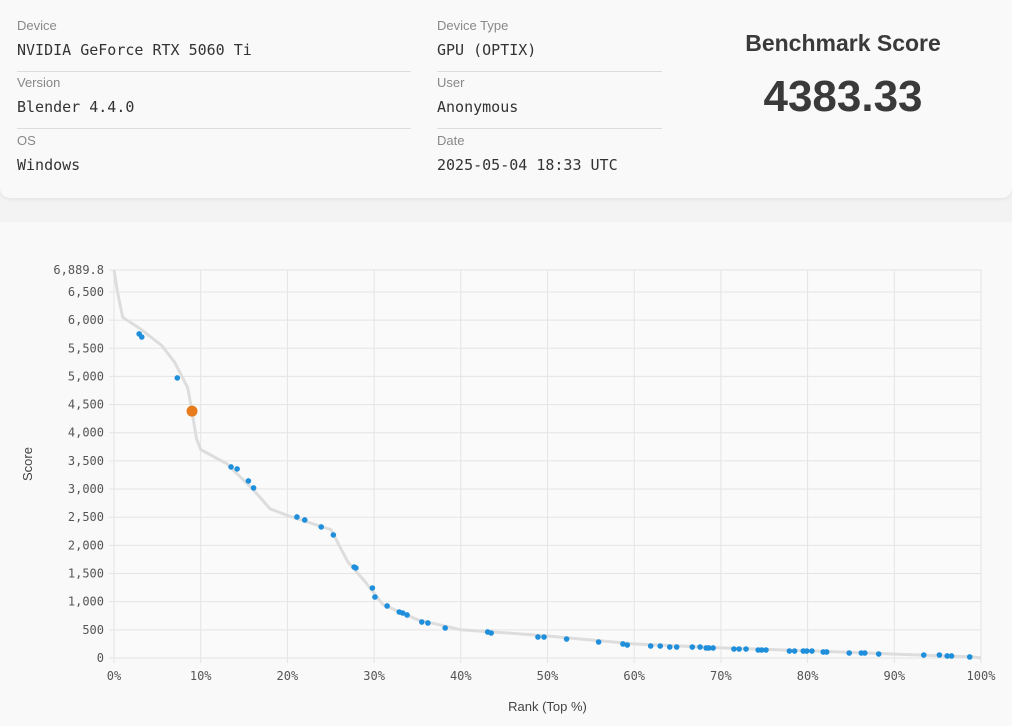 This screenshot has height=726, width=1012. What do you see at coordinates (86, 461) in the screenshot?
I see `y-tick-label: 3,500` at bounding box center [86, 461].